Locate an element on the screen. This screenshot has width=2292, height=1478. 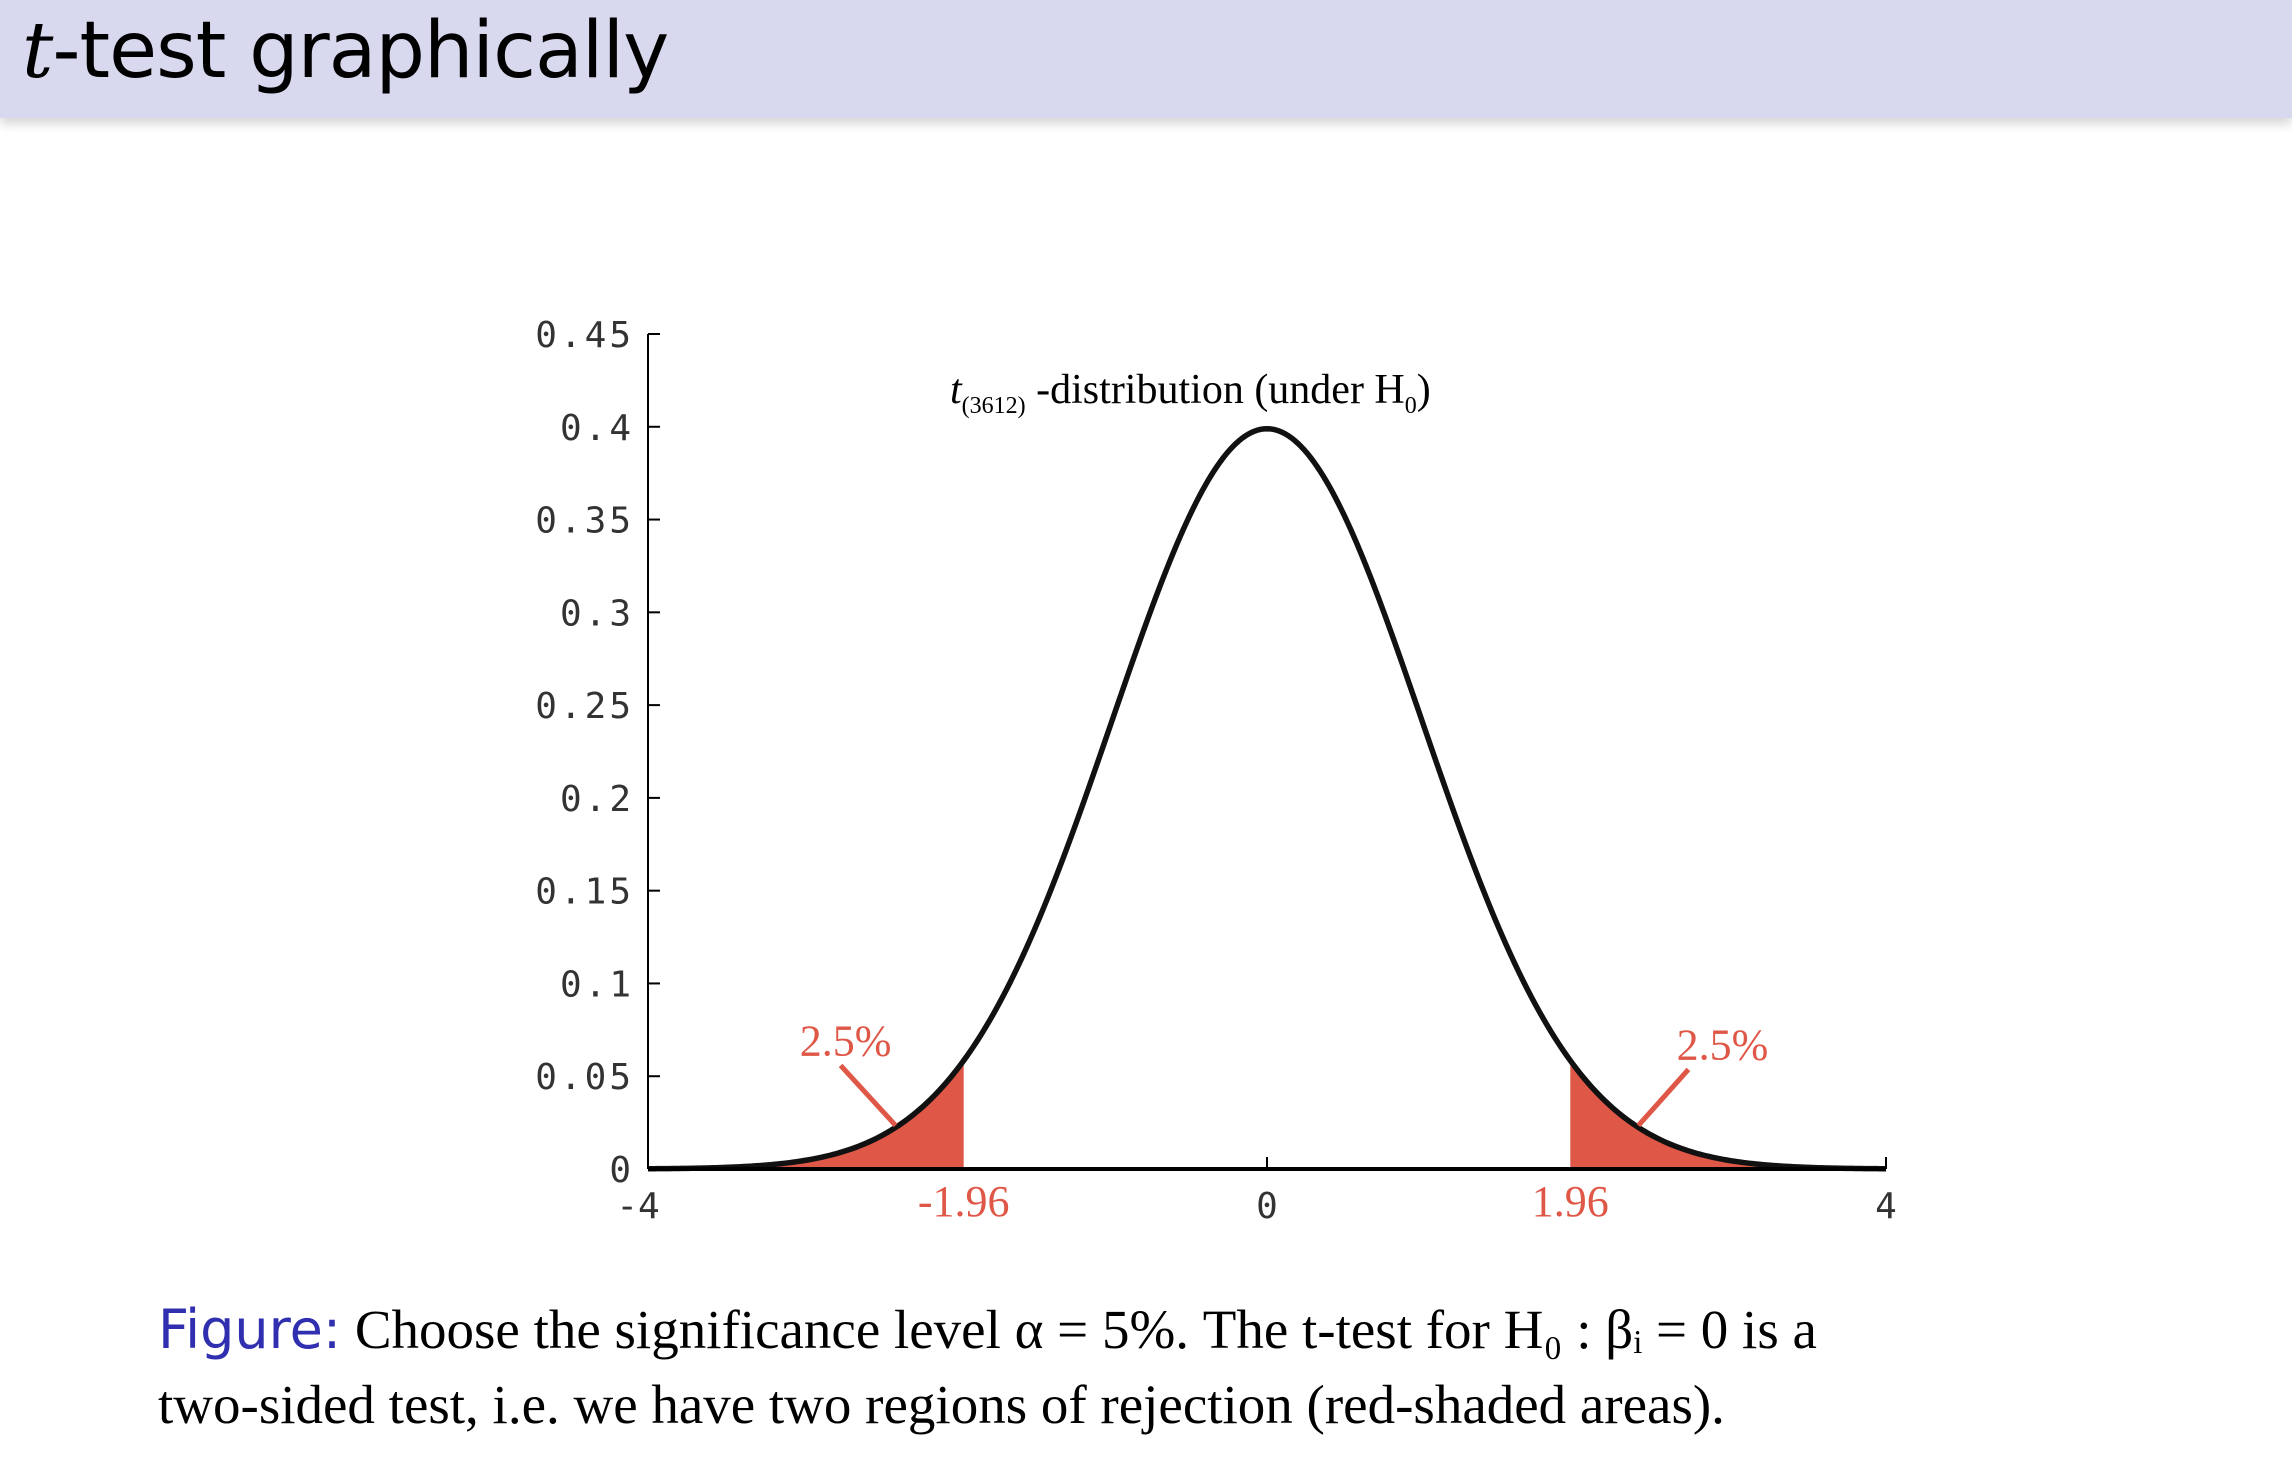
slide-title-variable: t is located at coordinates (37, 51).